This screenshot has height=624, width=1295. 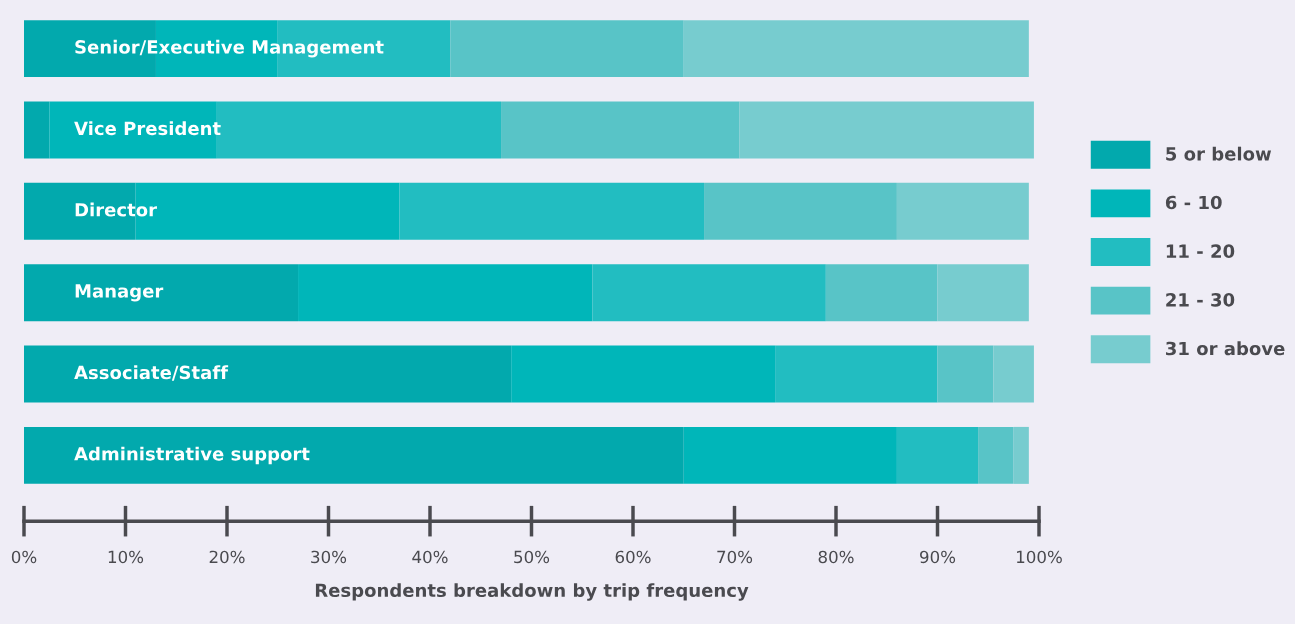 I want to click on y-tick-label: Vice President, so click(x=147, y=128).